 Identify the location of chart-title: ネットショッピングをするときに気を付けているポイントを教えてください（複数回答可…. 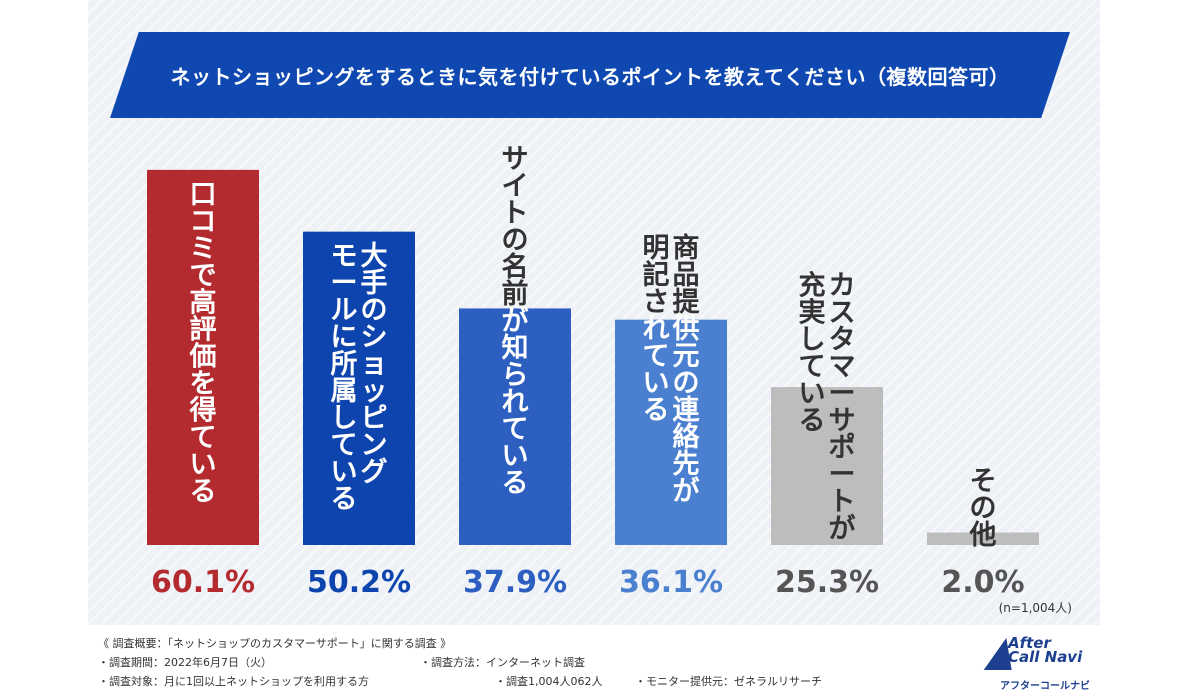
(590, 76).